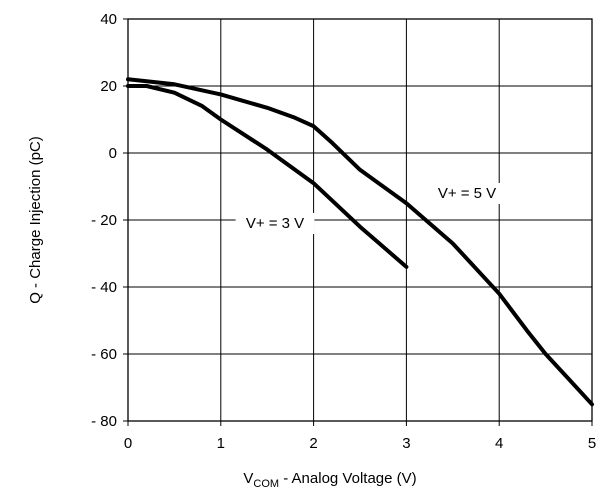 The image size is (606, 493). Describe the element at coordinates (35, 220) in the screenshot. I see `y-axis-label: Q - Charge Injection (pC)` at that location.